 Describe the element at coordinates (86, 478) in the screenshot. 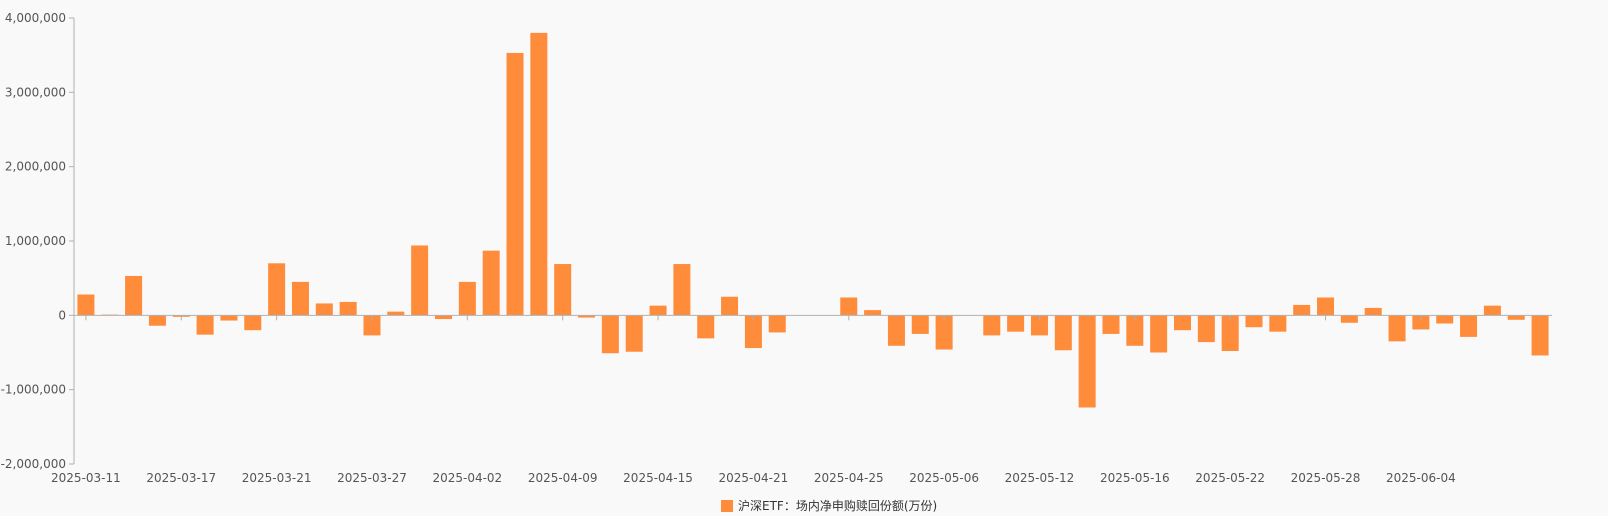

I see `x-tick-label: 2025-03-11` at that location.